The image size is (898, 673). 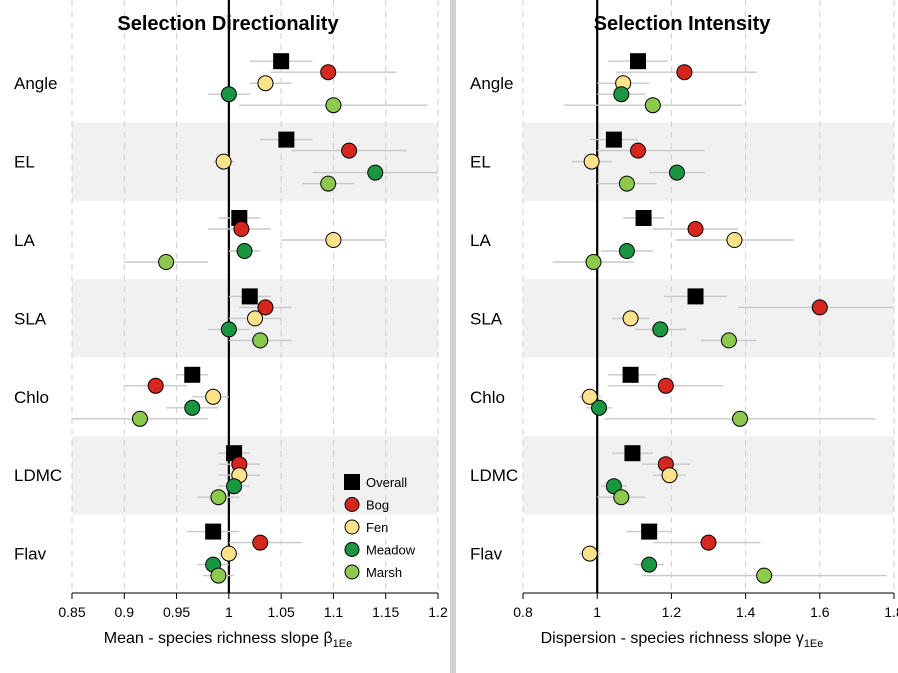 I want to click on chart-title: Selection Intensity, so click(x=683, y=24).